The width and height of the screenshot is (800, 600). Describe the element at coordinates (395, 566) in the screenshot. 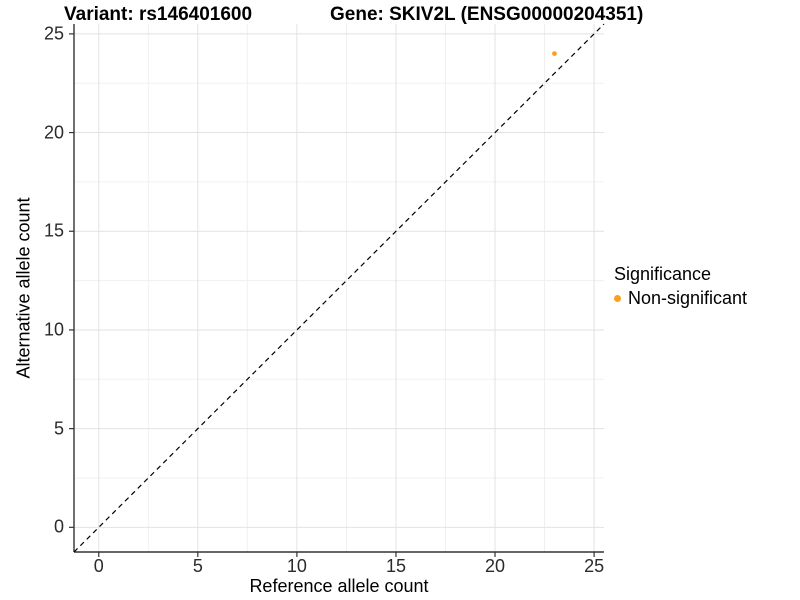

I see `x-tick-label: 15` at that location.